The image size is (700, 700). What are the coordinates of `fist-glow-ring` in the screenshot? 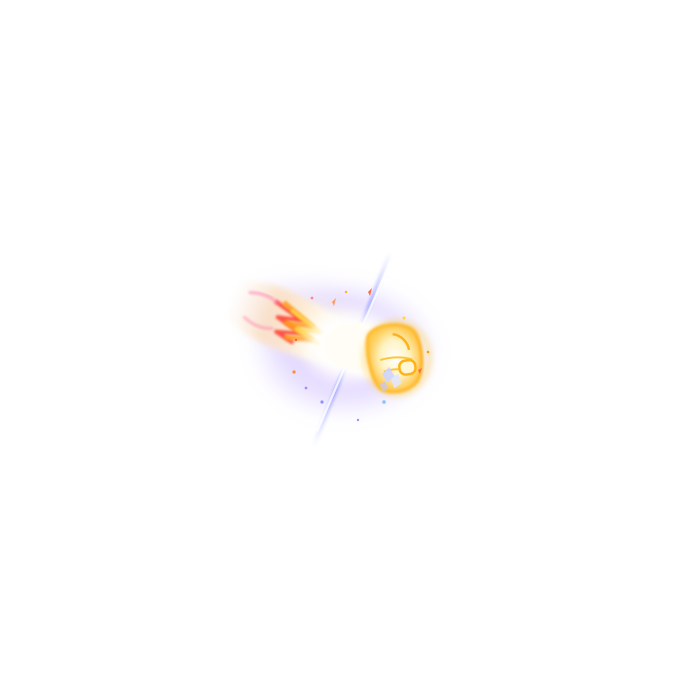 It's located at (397, 358).